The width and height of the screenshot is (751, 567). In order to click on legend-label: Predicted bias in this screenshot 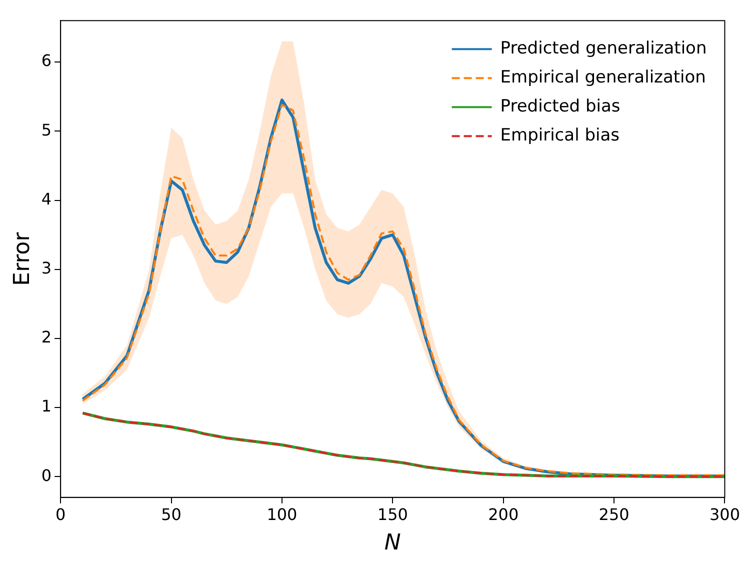, I will do `click(560, 106)`.